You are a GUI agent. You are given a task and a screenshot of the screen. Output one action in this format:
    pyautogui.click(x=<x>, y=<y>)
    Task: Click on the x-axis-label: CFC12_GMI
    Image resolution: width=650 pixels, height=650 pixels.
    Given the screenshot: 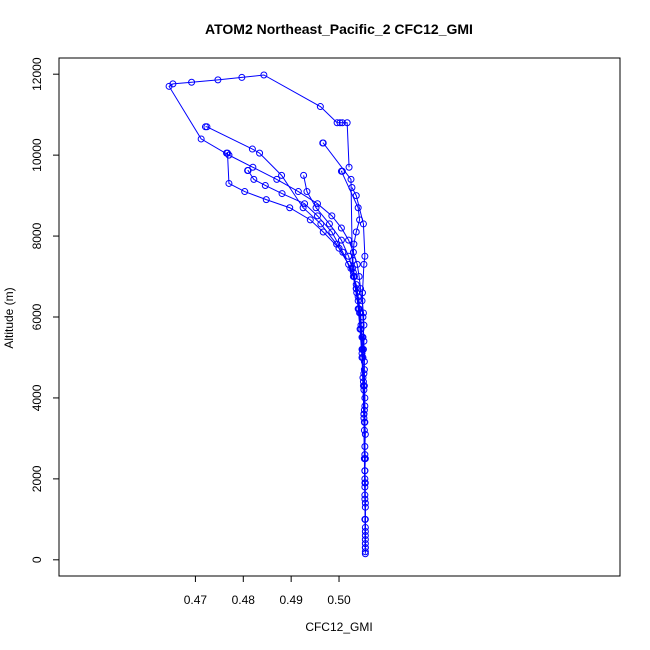 What is the action you would take?
    pyautogui.click(x=338, y=627)
    